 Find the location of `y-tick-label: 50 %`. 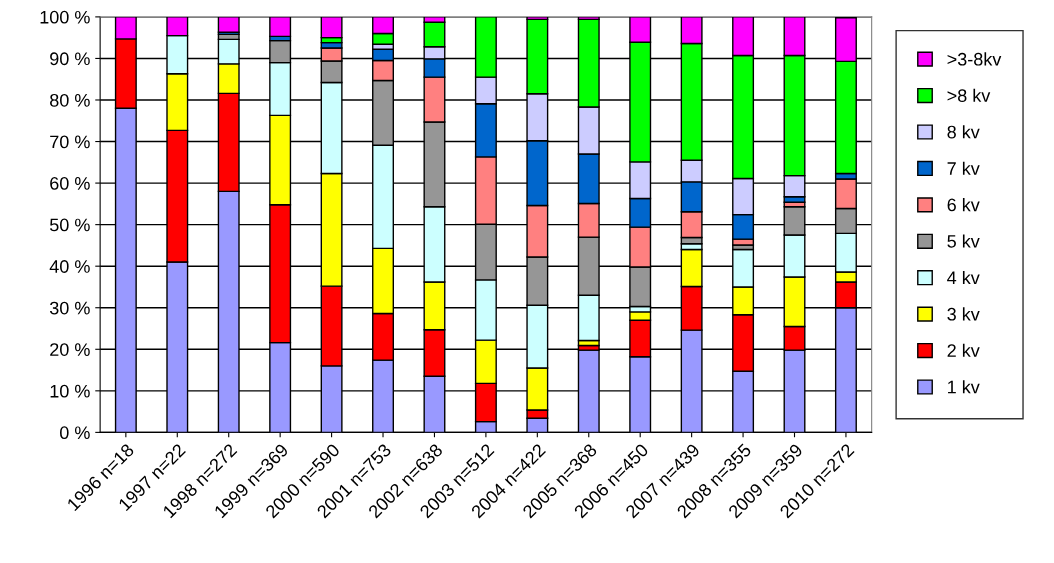

y-tick-label: 50 % is located at coordinates (69, 225).